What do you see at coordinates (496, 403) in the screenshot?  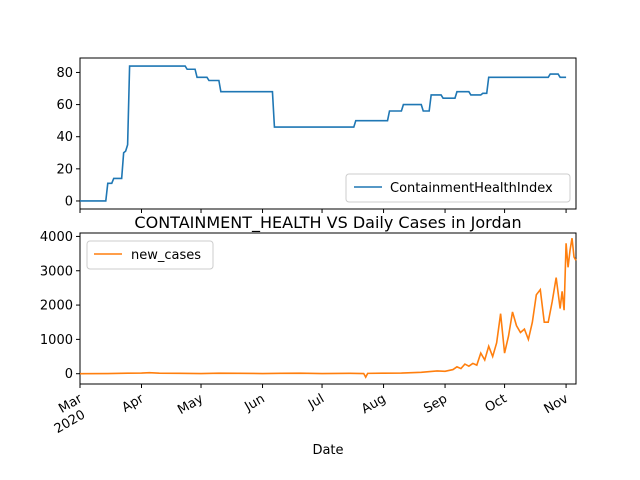 I see `x-tick-label: Oct` at bounding box center [496, 403].